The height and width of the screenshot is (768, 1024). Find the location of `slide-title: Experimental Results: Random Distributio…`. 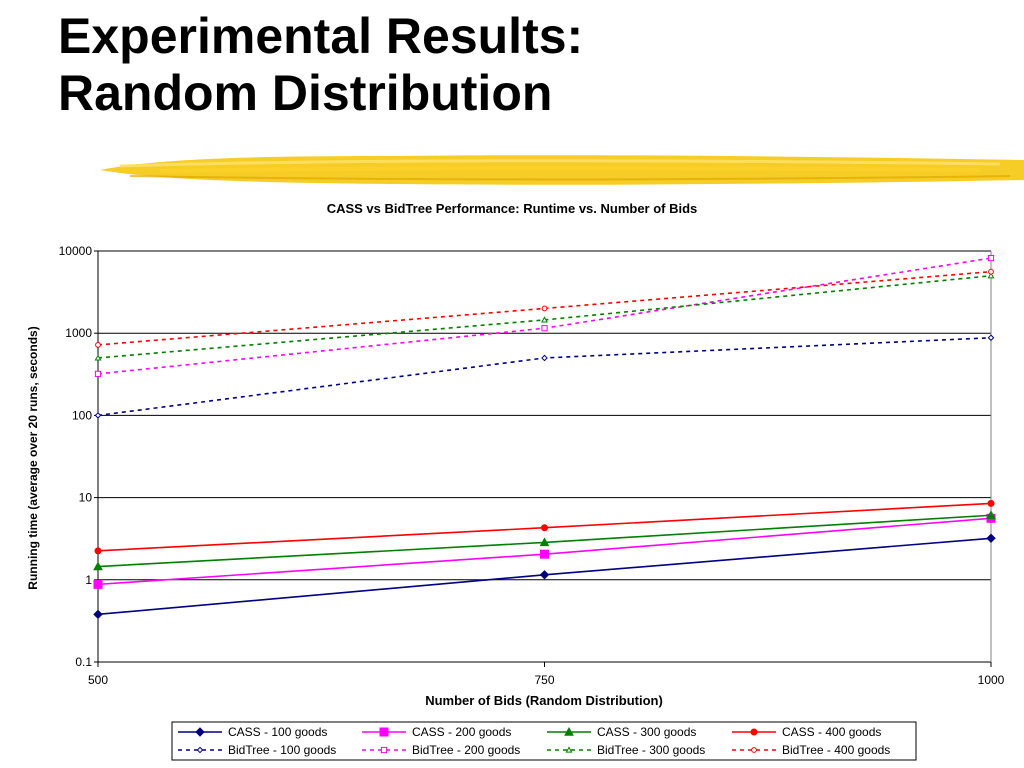

slide-title: Experimental Results: Random Distributio… is located at coordinates (320, 65).